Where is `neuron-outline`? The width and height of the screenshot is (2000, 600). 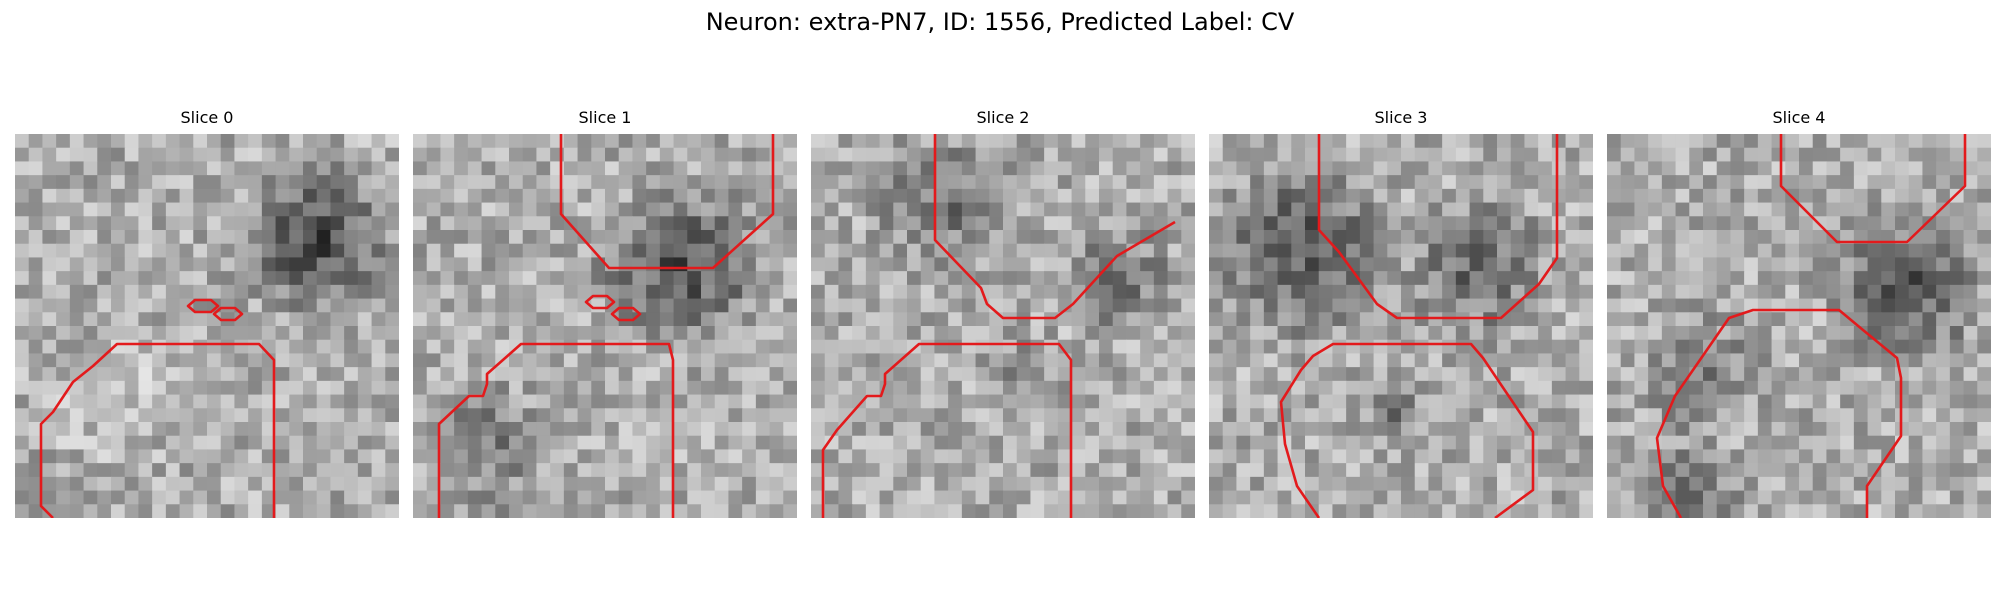
neuron-outline is located at coordinates (606, 326).